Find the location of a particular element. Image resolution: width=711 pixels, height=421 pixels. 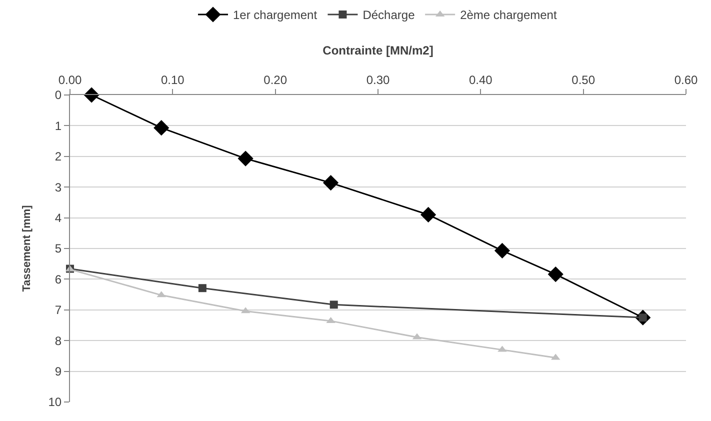

y-tick-label: 5 is located at coordinates (58, 249).